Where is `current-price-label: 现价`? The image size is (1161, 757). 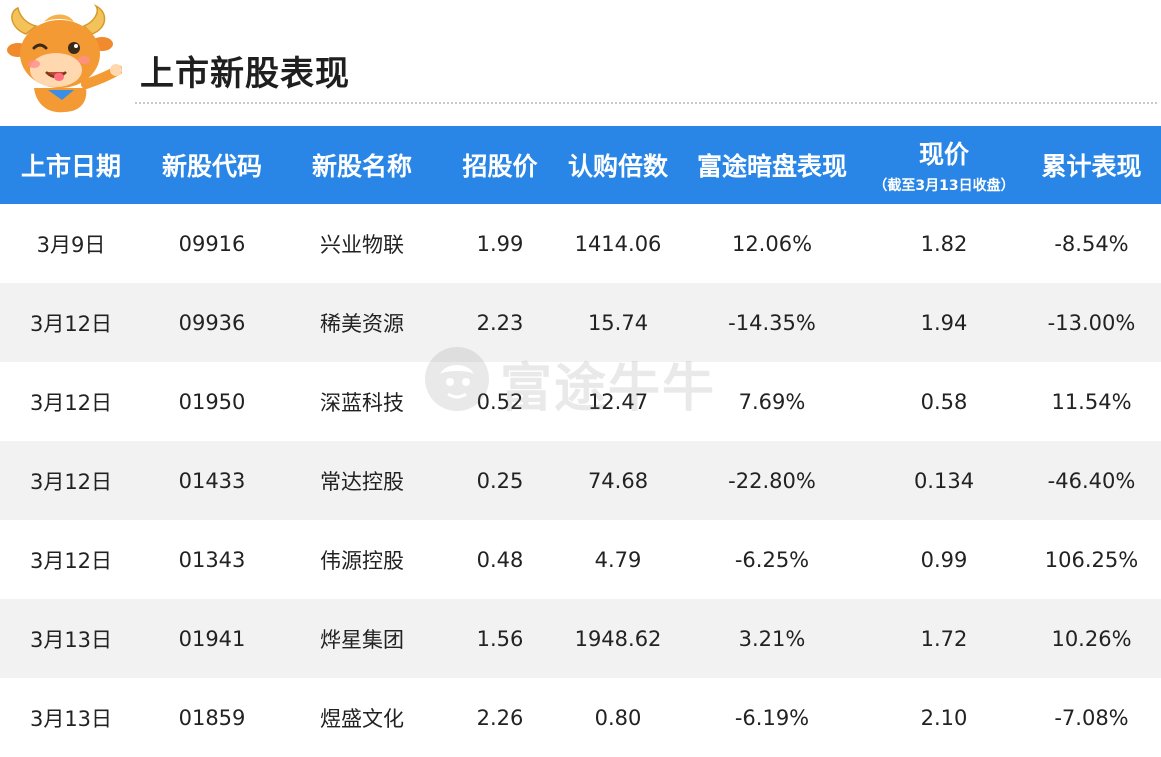 current-price-label: 现价 is located at coordinates (943, 154).